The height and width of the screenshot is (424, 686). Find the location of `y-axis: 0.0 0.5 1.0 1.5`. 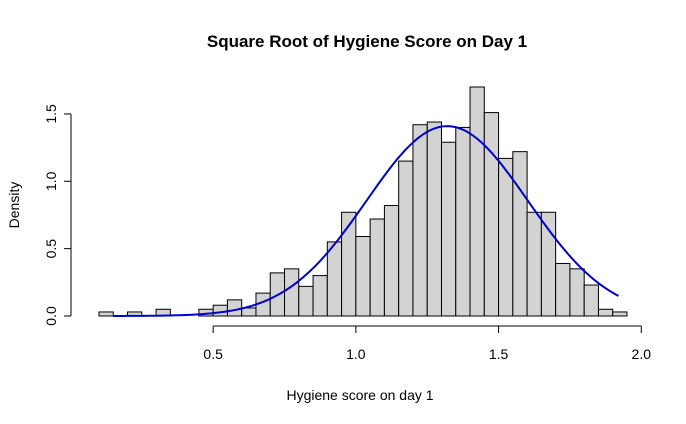

y-axis: 0.0 0.5 1.0 1.5 is located at coordinates (57, 215).